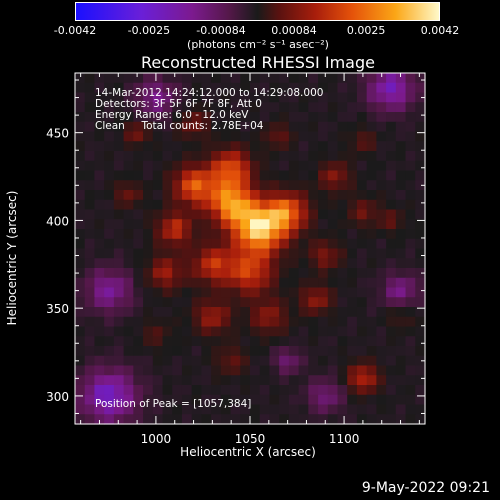 This screenshot has height=500, width=500. I want to click on colorbar-tick-label: -0.0042, so click(75, 30).